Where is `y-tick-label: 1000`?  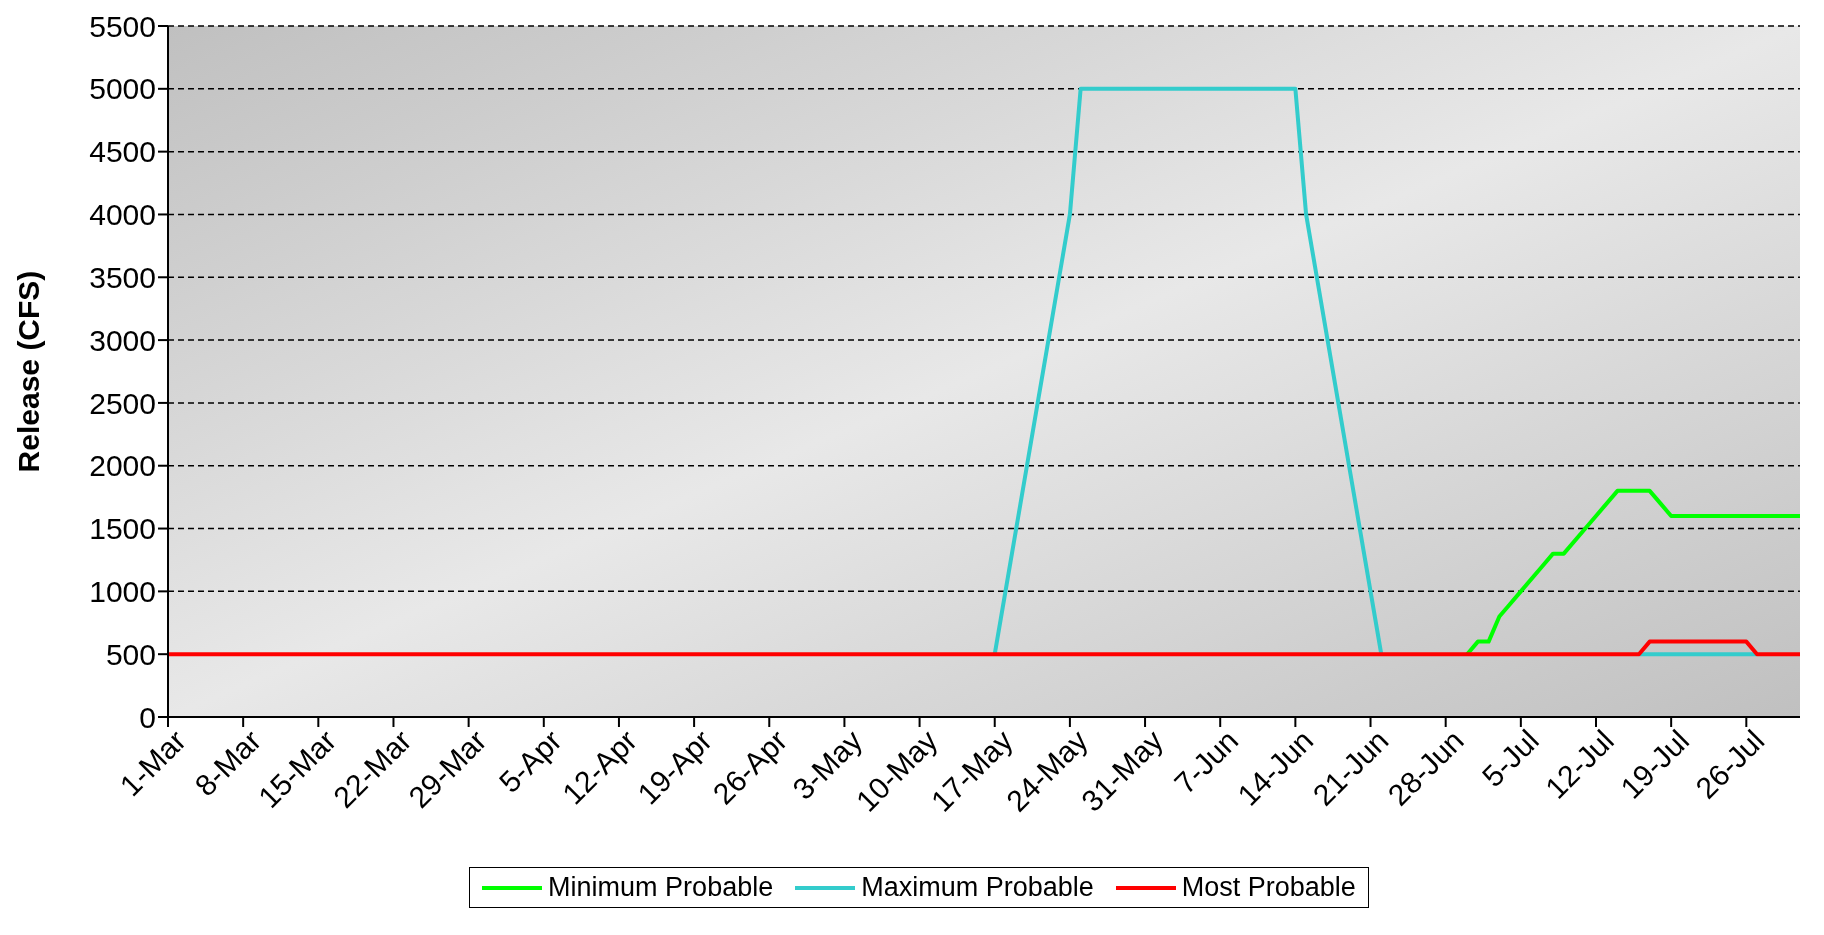
y-tick-label: 1000 is located at coordinates (122, 592).